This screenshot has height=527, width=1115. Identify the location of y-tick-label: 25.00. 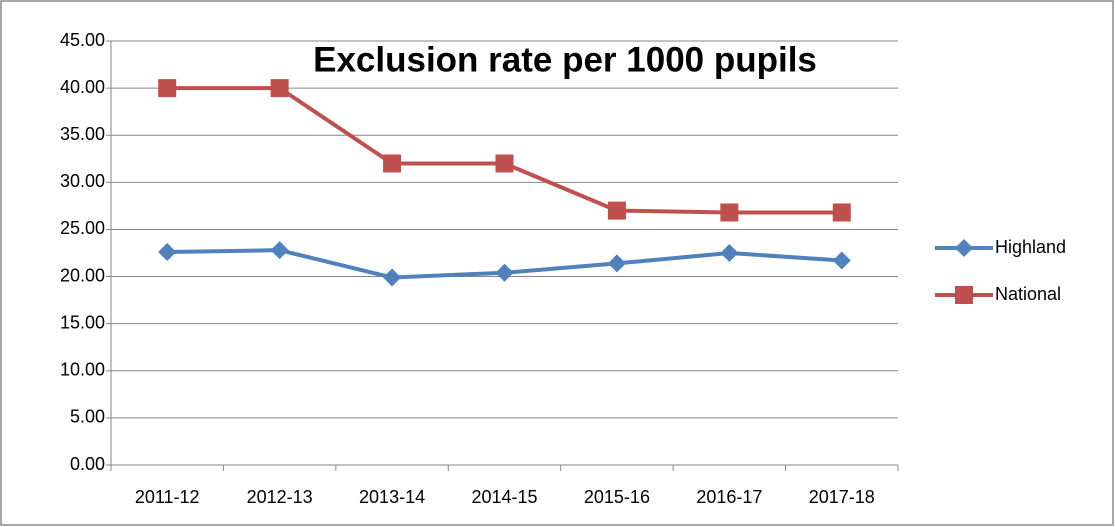
(82, 228).